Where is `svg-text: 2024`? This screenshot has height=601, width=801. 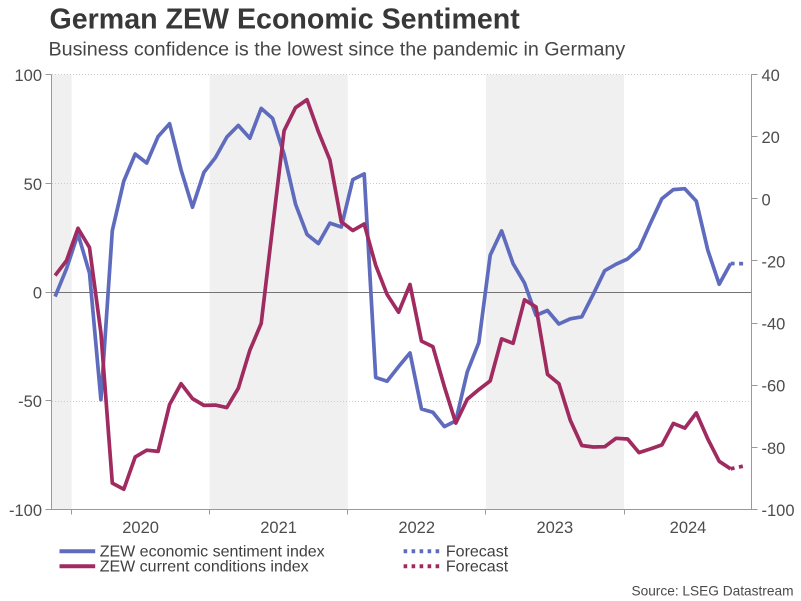
svg-text: 2024 is located at coordinates (688, 528).